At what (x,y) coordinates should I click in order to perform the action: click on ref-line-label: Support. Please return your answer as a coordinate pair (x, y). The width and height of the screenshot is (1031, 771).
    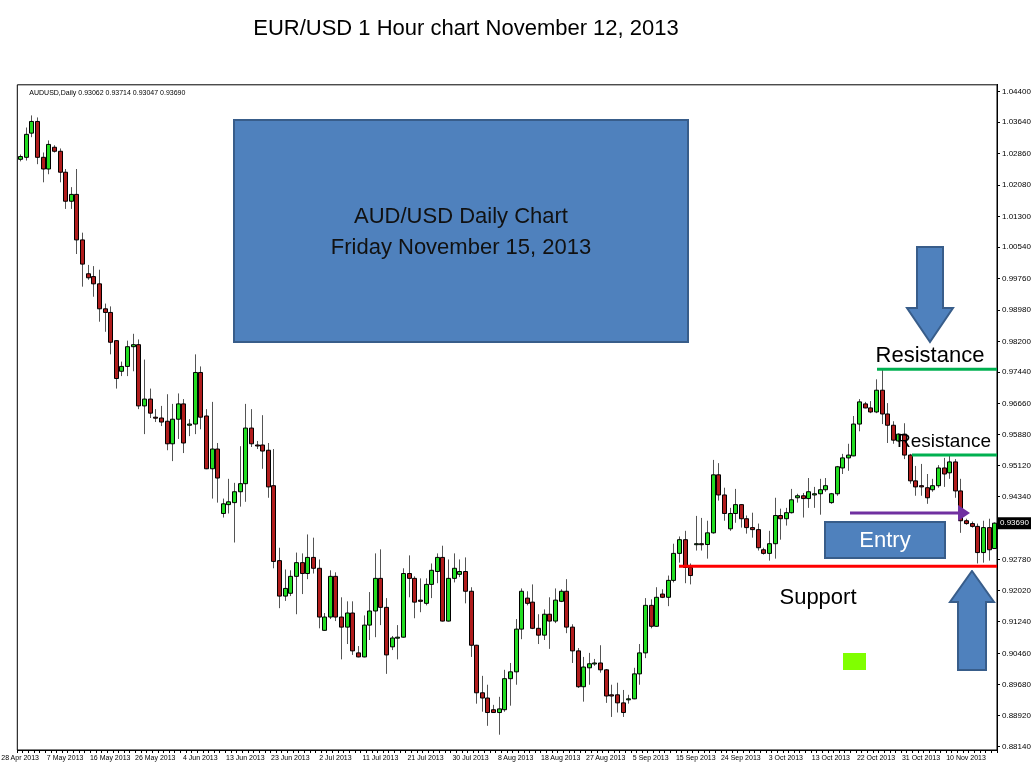
    Looking at the image, I should click on (818, 597).